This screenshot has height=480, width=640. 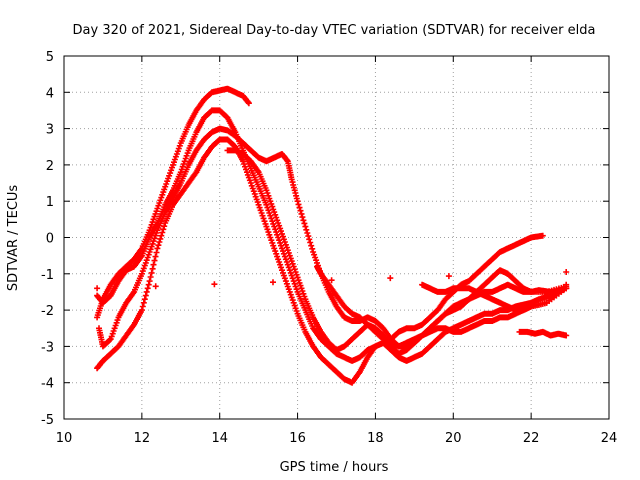 I want to click on x-tick-label: 20, so click(x=453, y=438).